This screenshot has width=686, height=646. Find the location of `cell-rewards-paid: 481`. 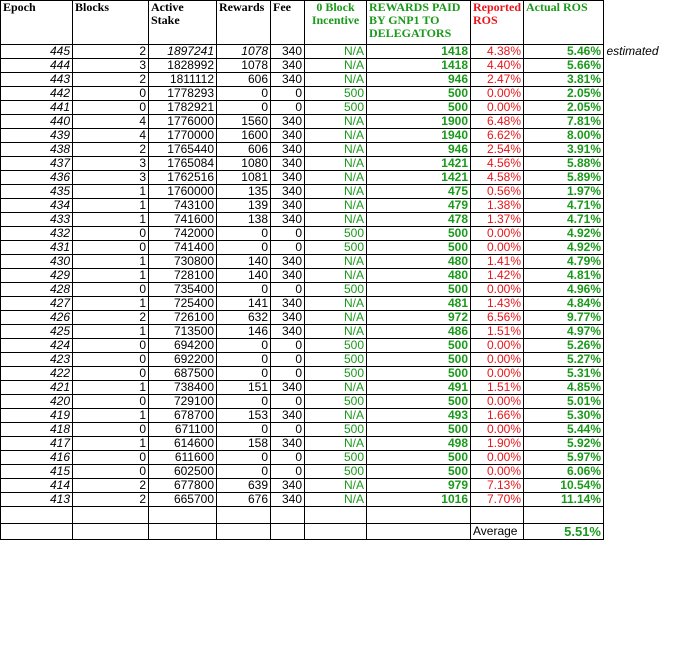

cell-rewards-paid: 481 is located at coordinates (418, 303).